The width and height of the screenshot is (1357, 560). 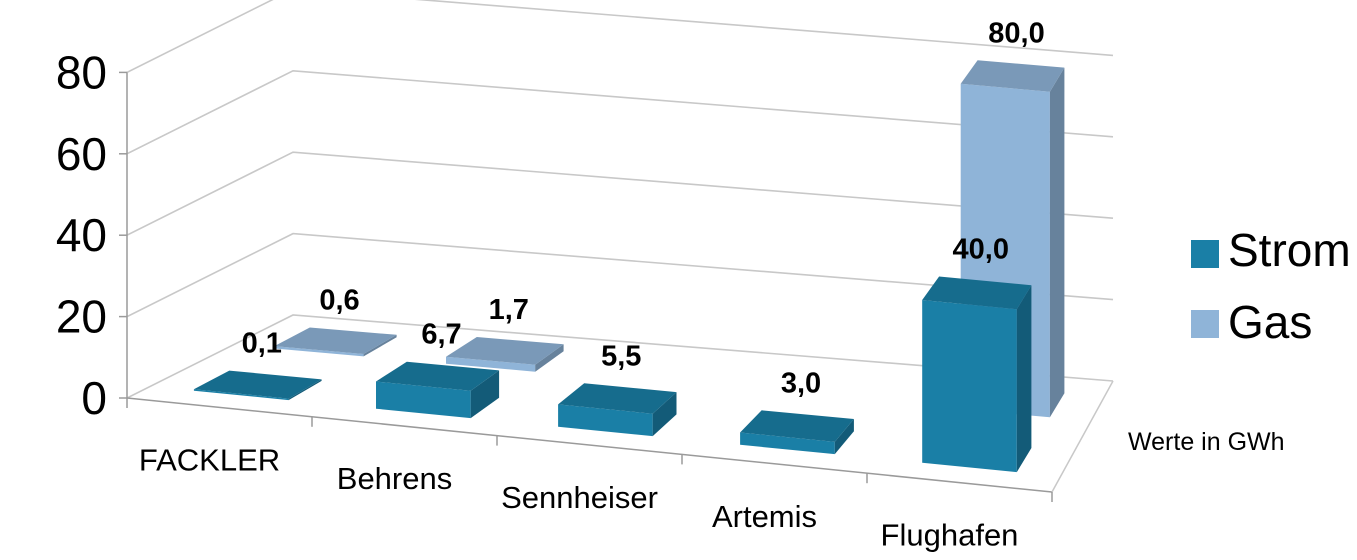 I want to click on data-label: 0,1, so click(x=262, y=344).